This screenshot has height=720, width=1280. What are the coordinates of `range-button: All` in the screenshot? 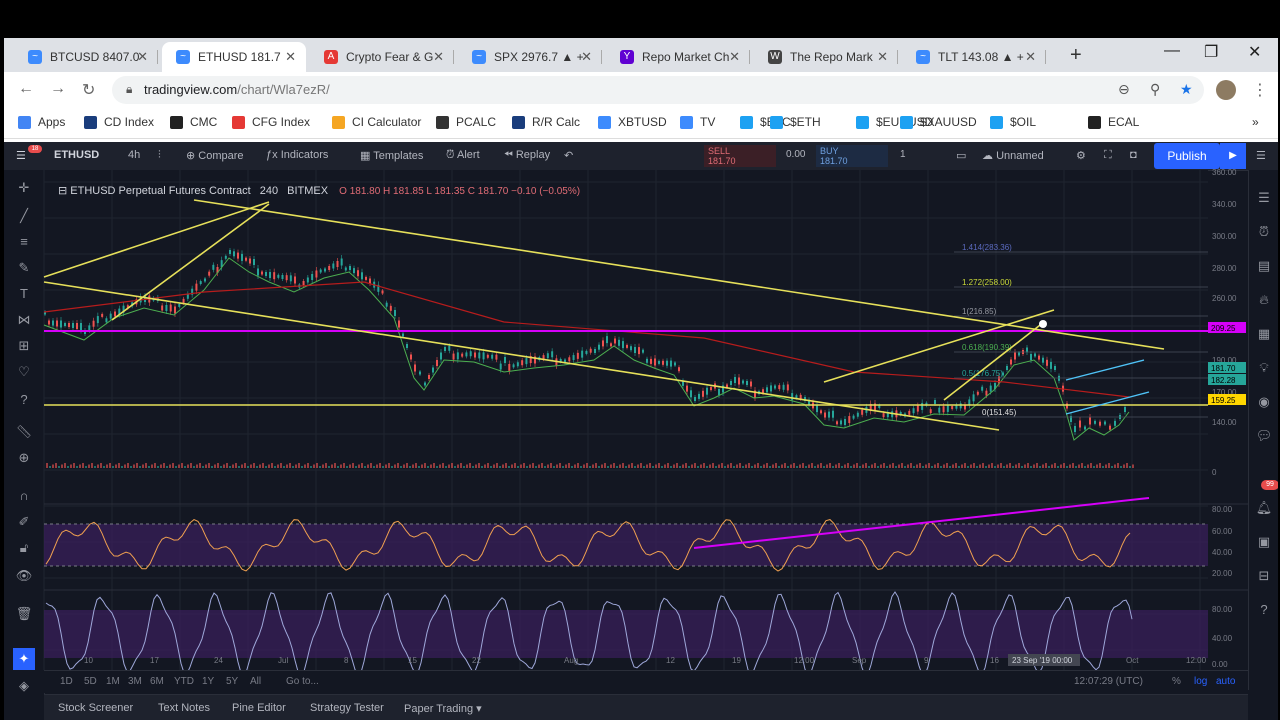 It's located at (256, 681).